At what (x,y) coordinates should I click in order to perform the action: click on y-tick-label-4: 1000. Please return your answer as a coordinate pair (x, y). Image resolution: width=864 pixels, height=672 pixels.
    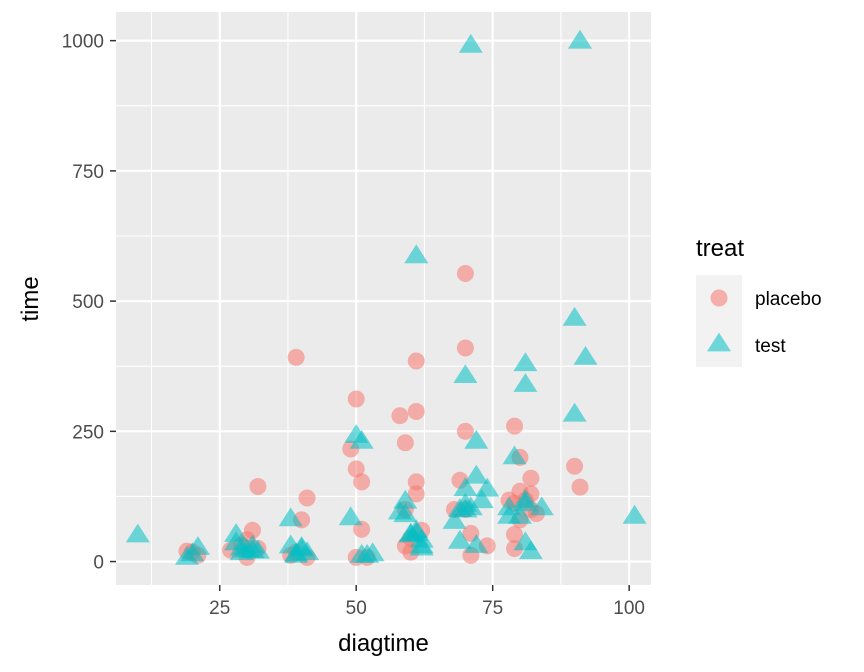
    Looking at the image, I should click on (83, 42).